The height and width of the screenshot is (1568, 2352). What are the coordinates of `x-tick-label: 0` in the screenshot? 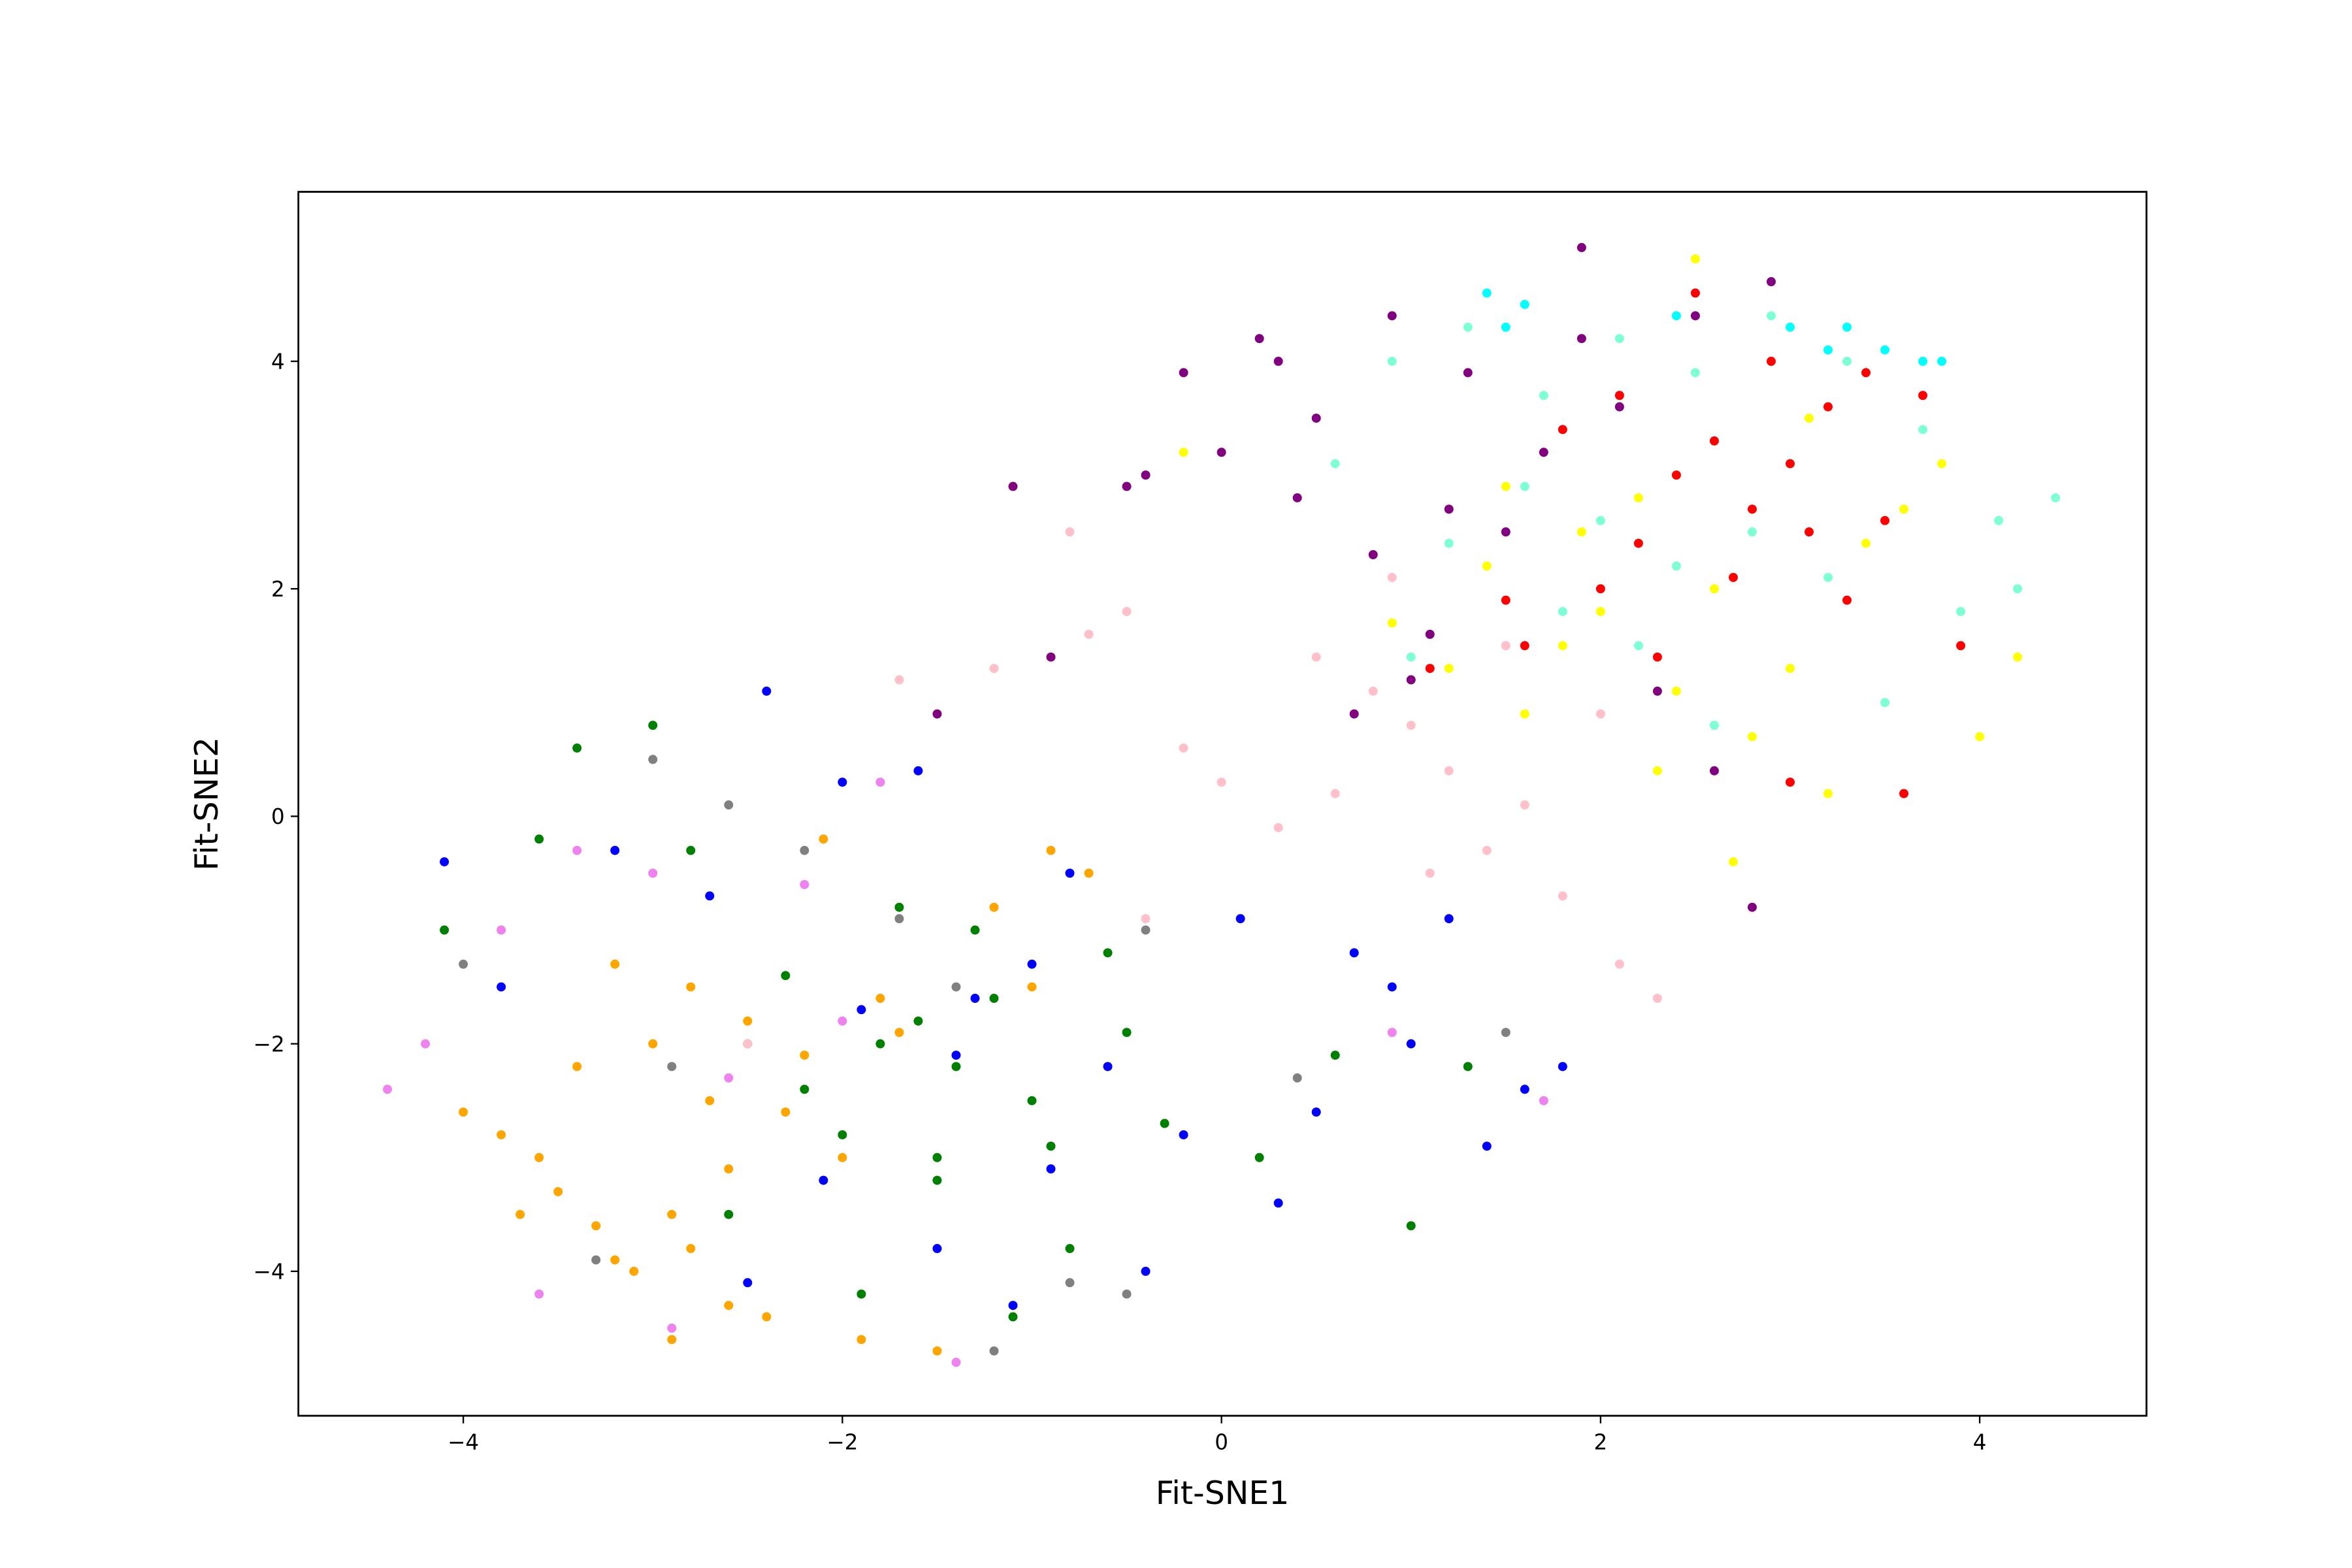 It's located at (1221, 1441).